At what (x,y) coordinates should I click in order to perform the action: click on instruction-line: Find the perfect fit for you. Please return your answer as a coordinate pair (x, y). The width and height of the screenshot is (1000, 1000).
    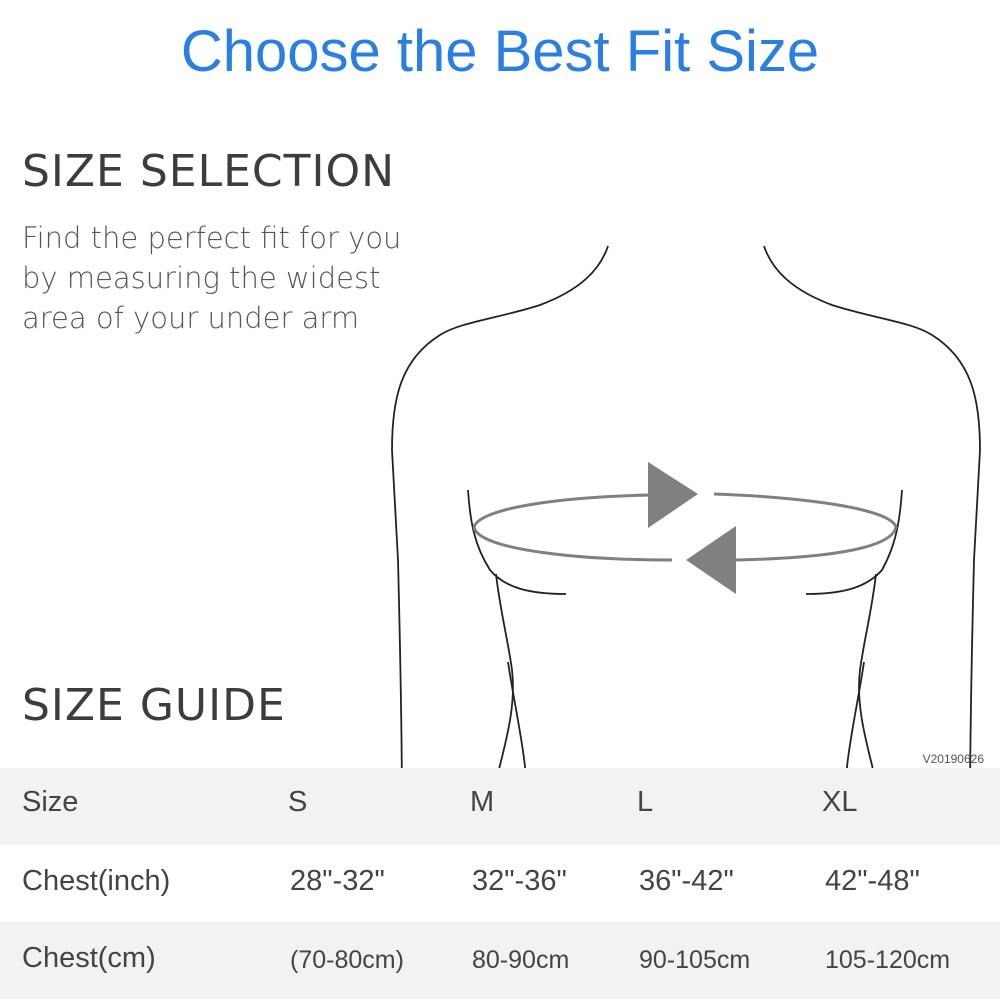
    Looking at the image, I should click on (212, 238).